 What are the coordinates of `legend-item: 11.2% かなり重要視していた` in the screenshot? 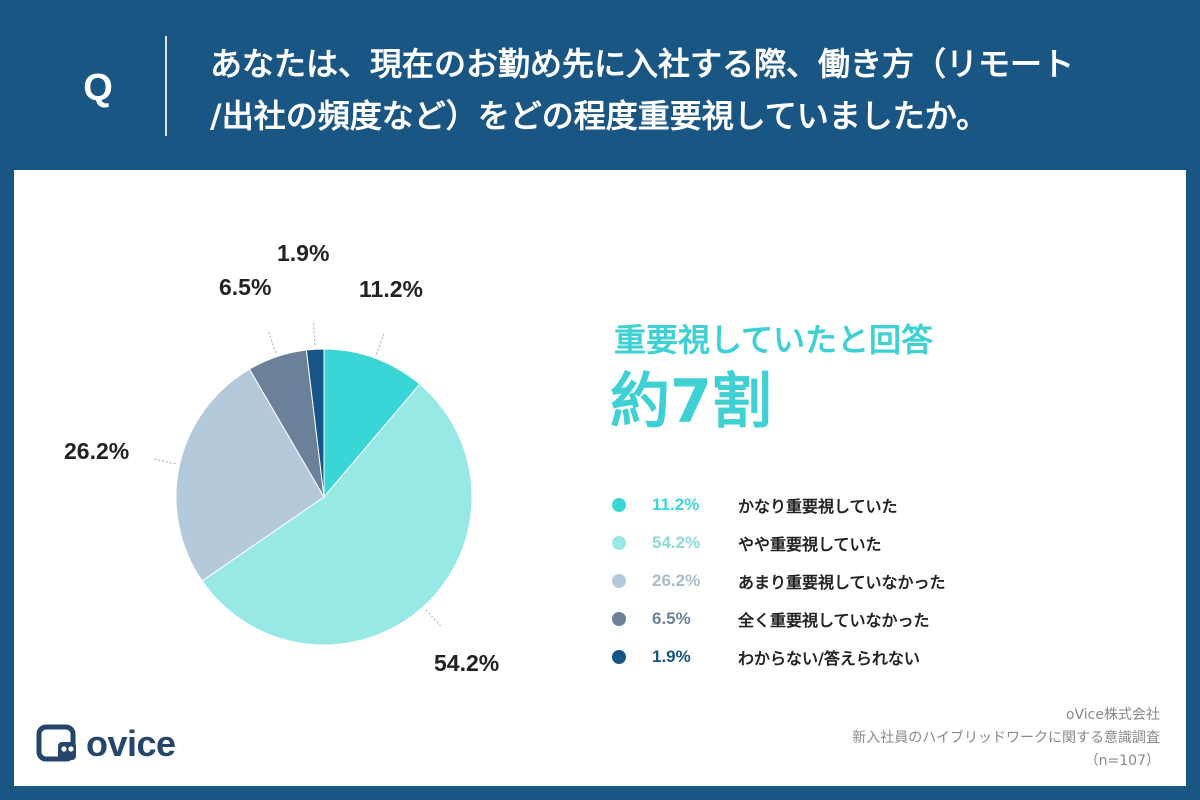 It's located at (779, 505).